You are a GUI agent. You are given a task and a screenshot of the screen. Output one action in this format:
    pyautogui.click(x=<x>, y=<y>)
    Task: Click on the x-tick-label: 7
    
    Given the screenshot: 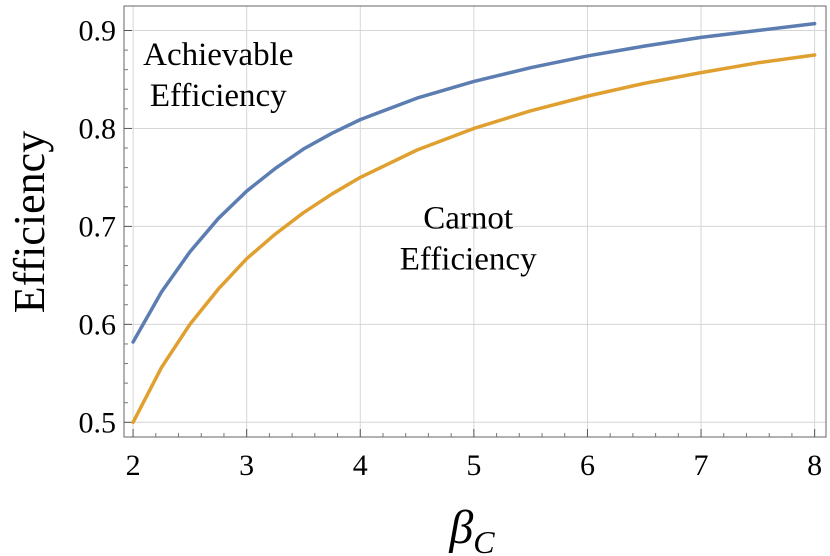 What is the action you would take?
    pyautogui.click(x=701, y=465)
    